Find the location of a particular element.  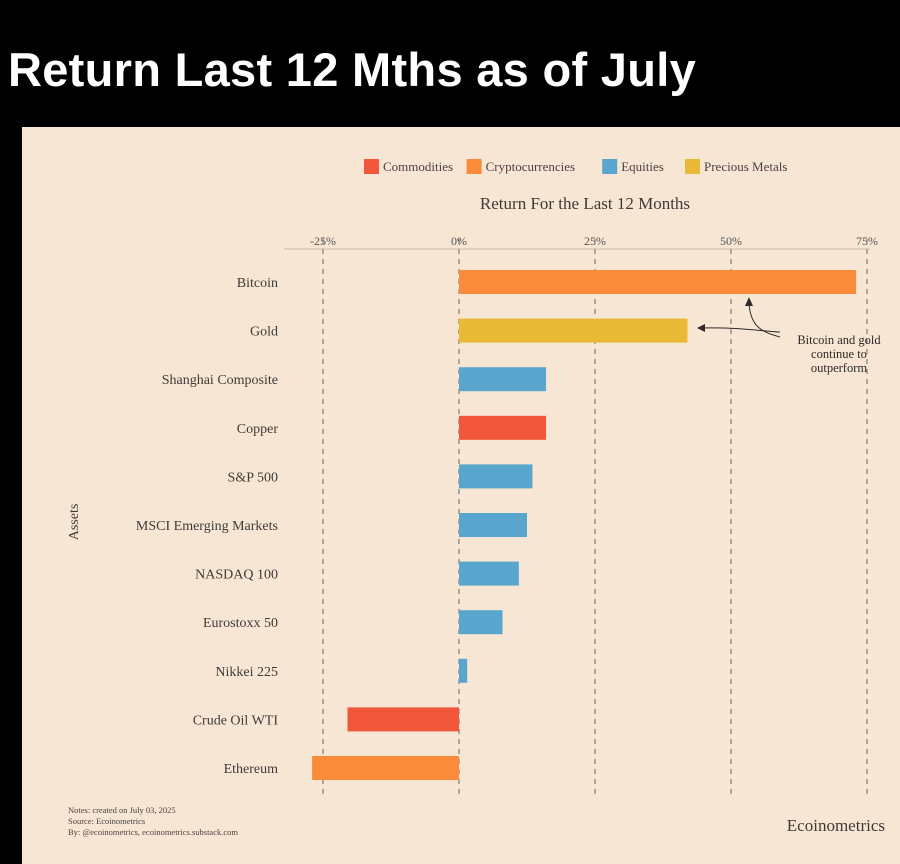

category-label: MSCI Emerging Markets is located at coordinates (207, 526).